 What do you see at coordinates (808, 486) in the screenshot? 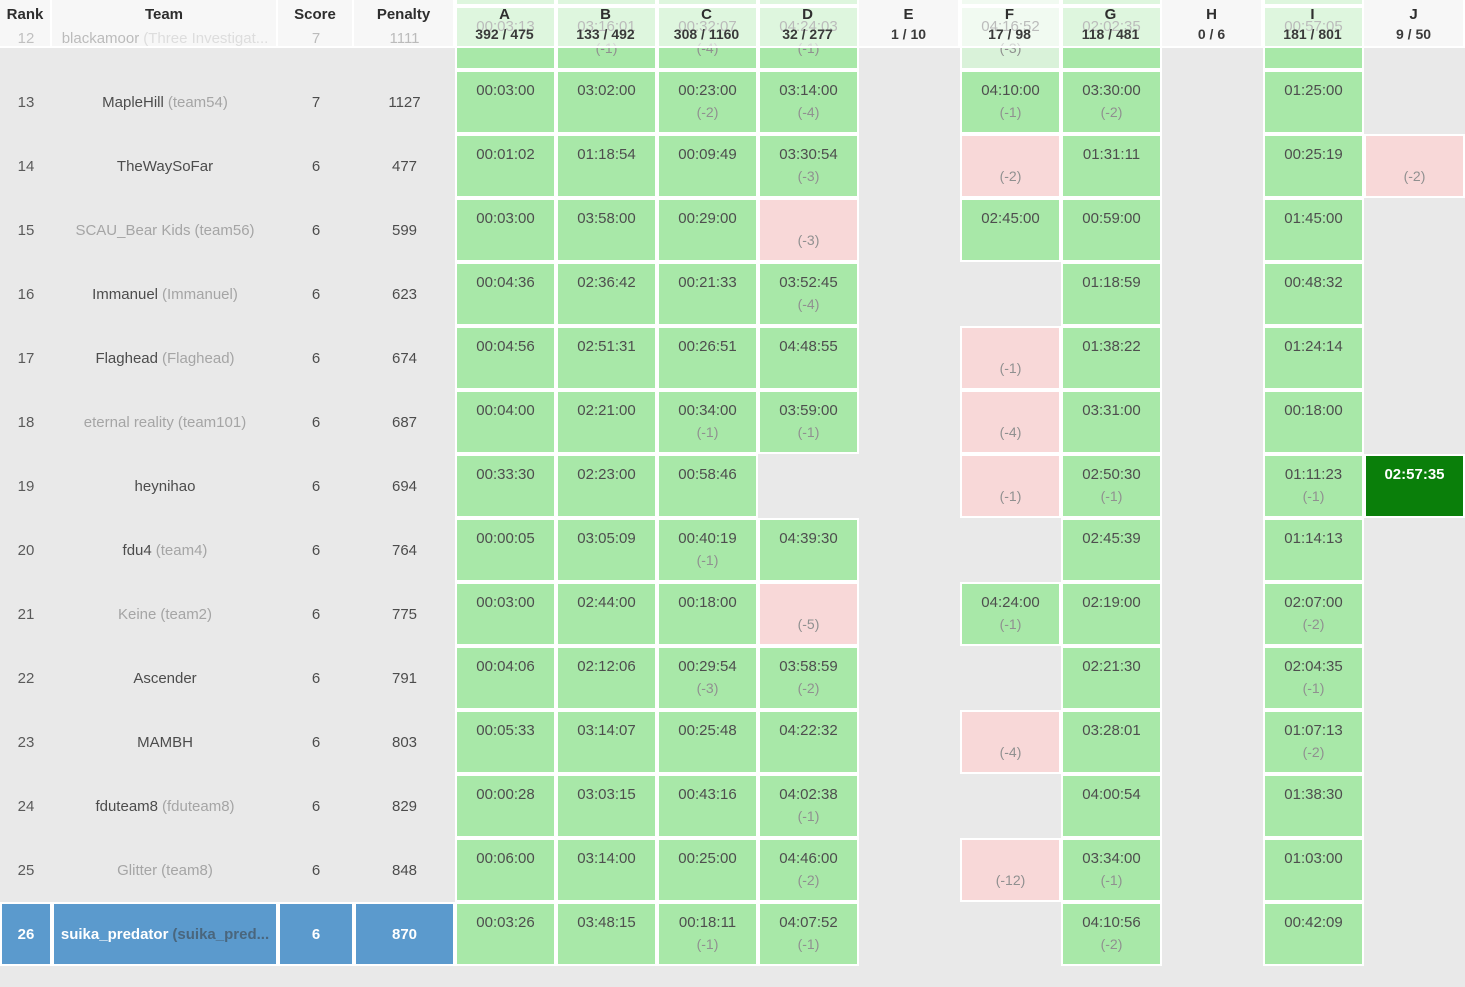
I see `problem-cell-D` at bounding box center [808, 486].